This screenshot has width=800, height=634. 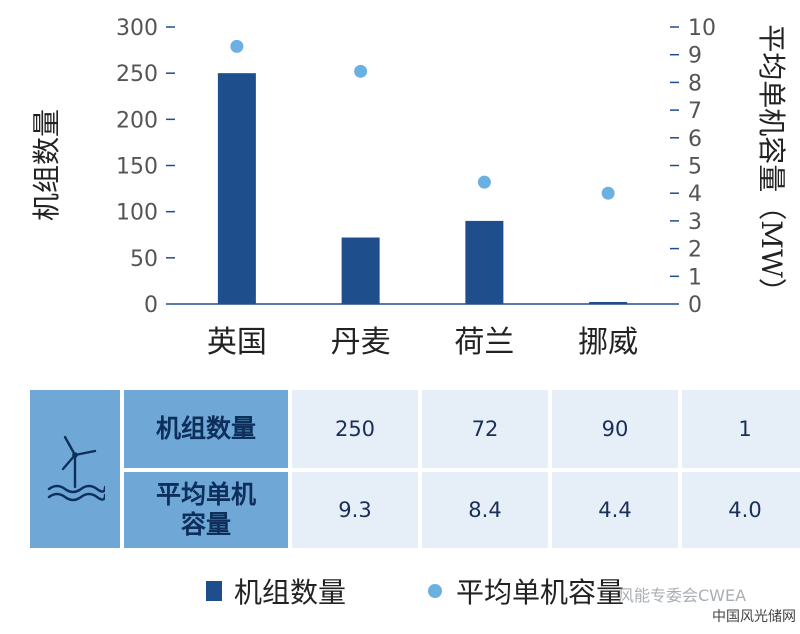 I want to click on table-cell: 9.3, so click(x=355, y=510).